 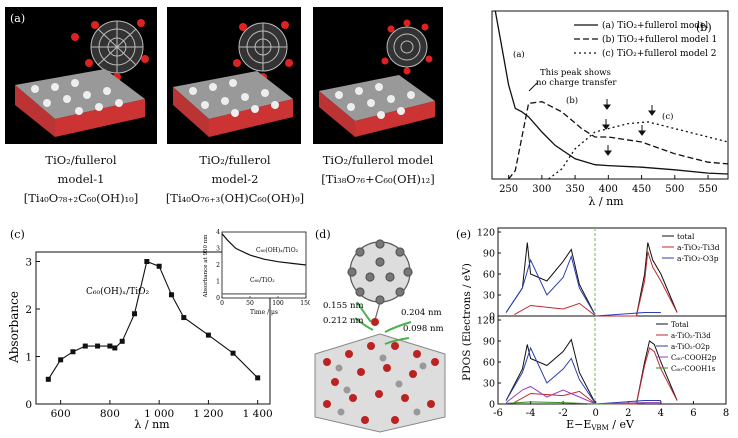 I want to click on bond-arrows, so click(x=383, y=323).